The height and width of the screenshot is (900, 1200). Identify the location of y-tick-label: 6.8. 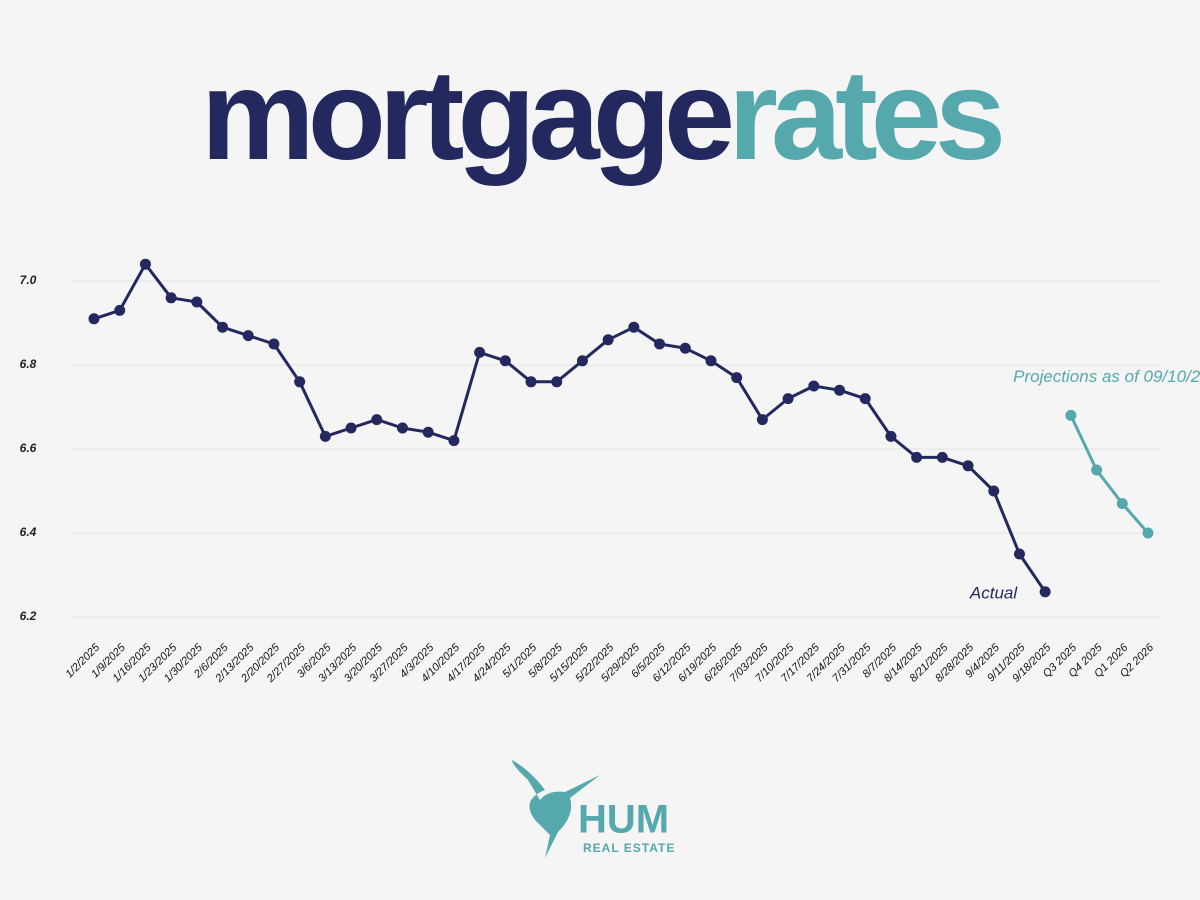
(28, 364).